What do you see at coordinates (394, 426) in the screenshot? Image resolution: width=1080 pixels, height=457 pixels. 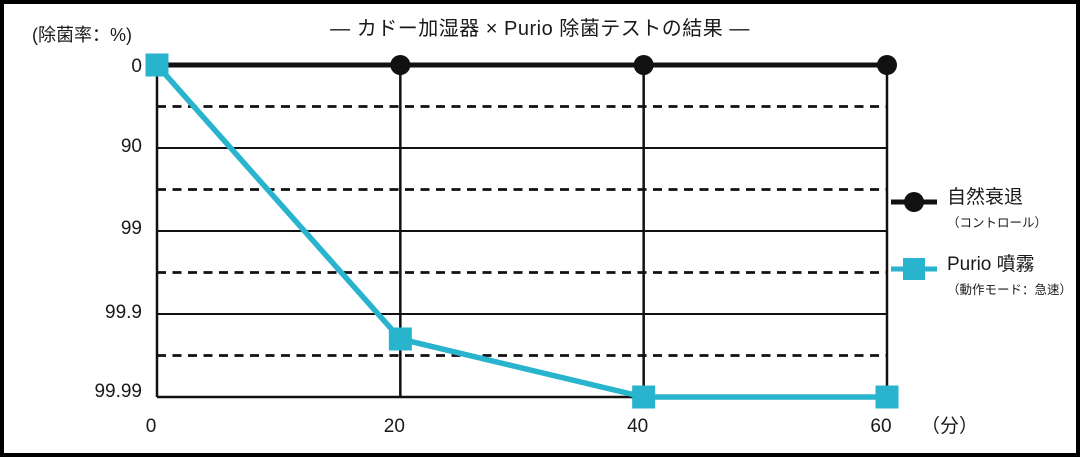 I see `x-tick-label: 20` at bounding box center [394, 426].